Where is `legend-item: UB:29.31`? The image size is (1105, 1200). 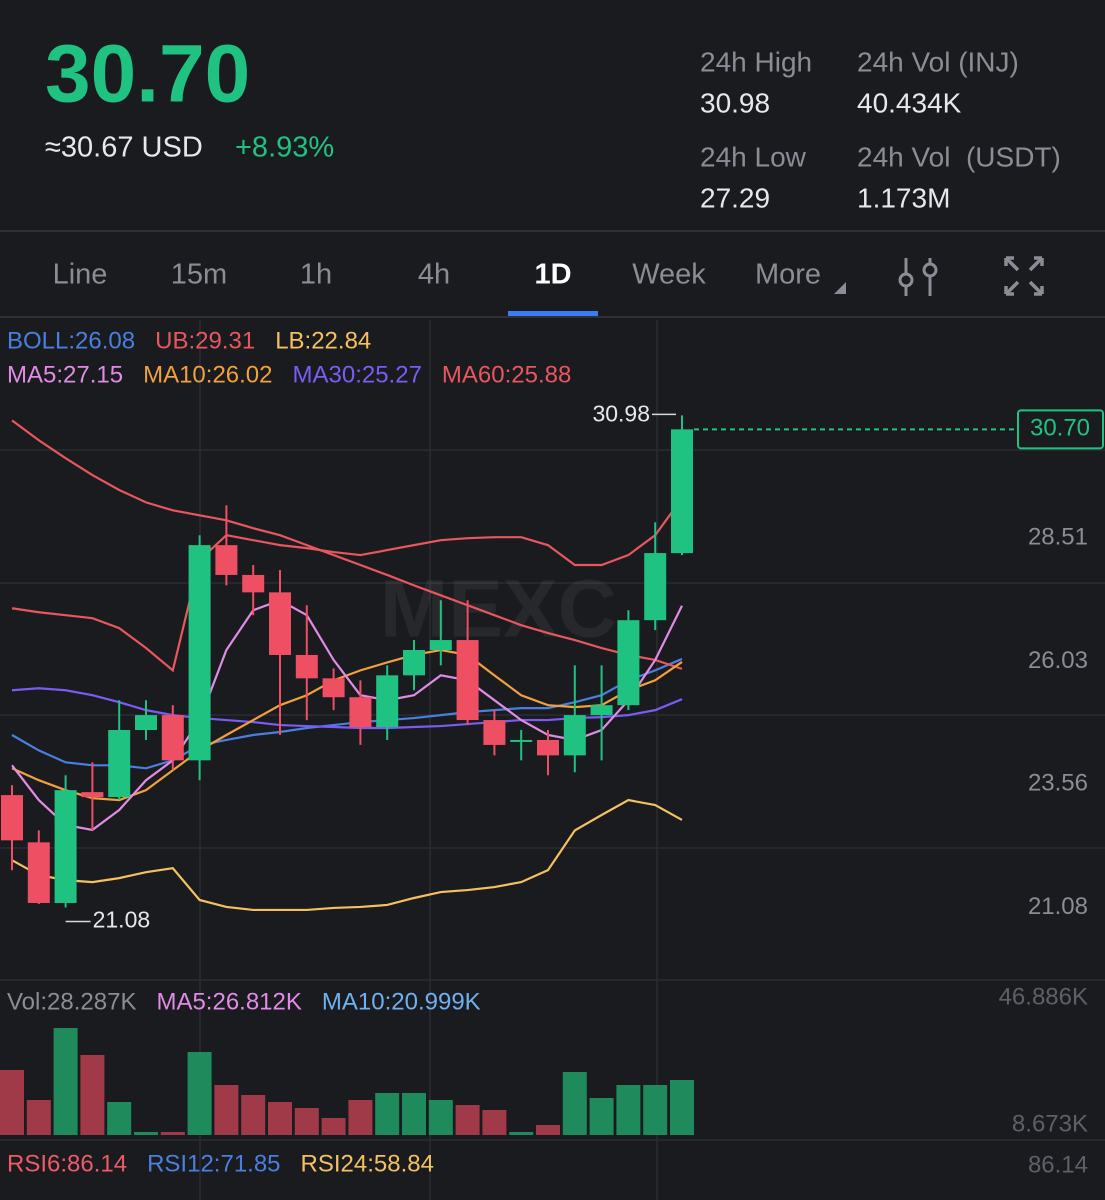 legend-item: UB:29.31 is located at coordinates (205, 340).